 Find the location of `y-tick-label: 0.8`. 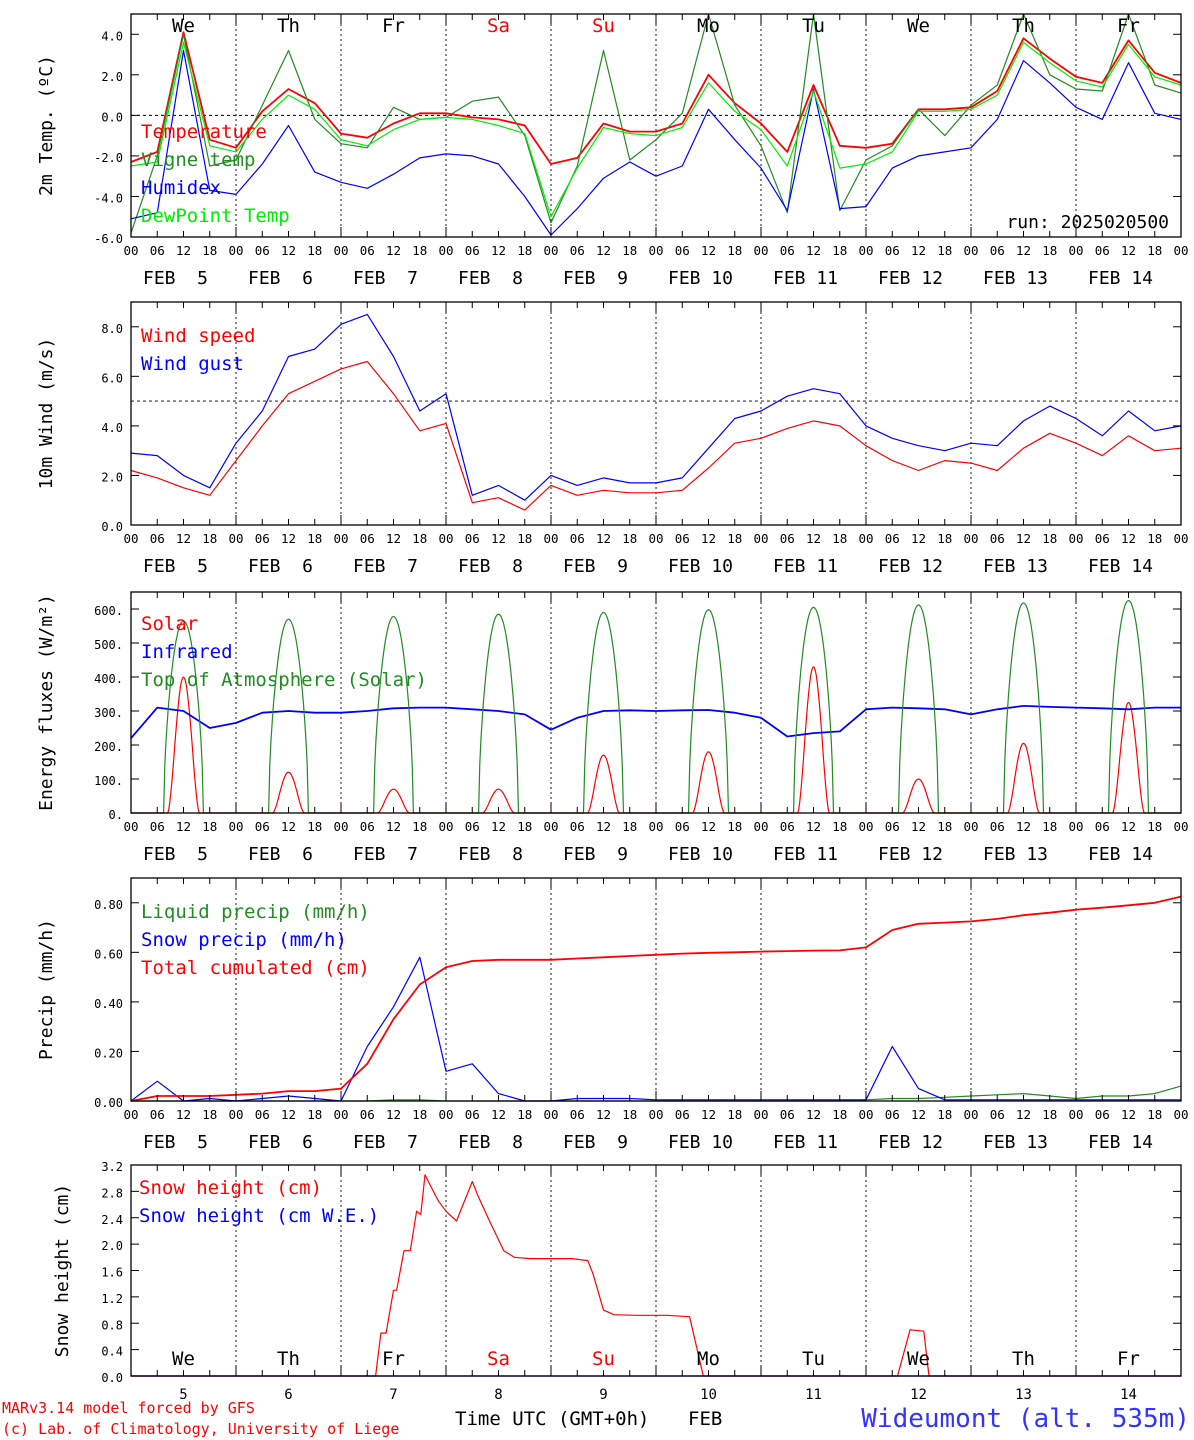

y-tick-label: 0.8 is located at coordinates (112, 1325).